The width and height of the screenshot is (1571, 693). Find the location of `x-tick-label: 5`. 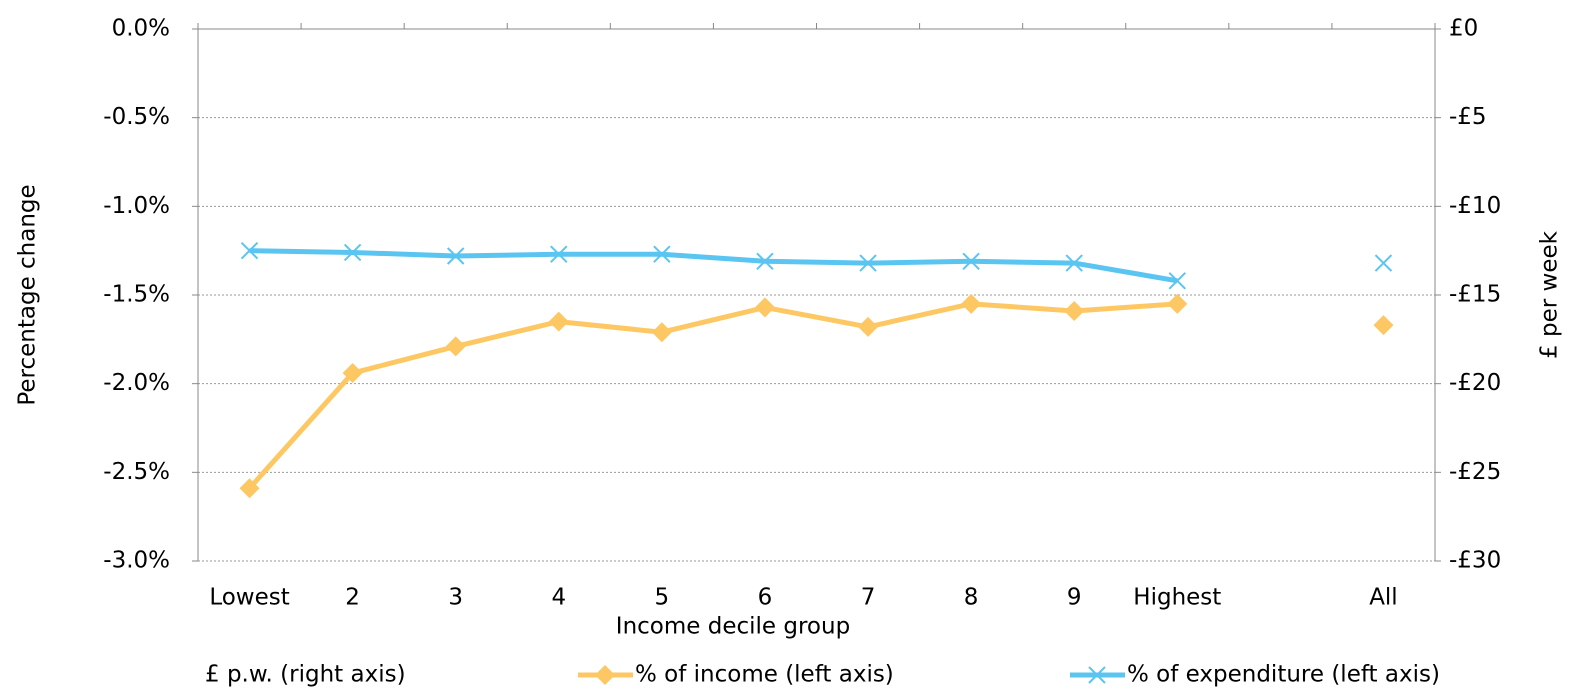

x-tick-label: 5 is located at coordinates (662, 598).